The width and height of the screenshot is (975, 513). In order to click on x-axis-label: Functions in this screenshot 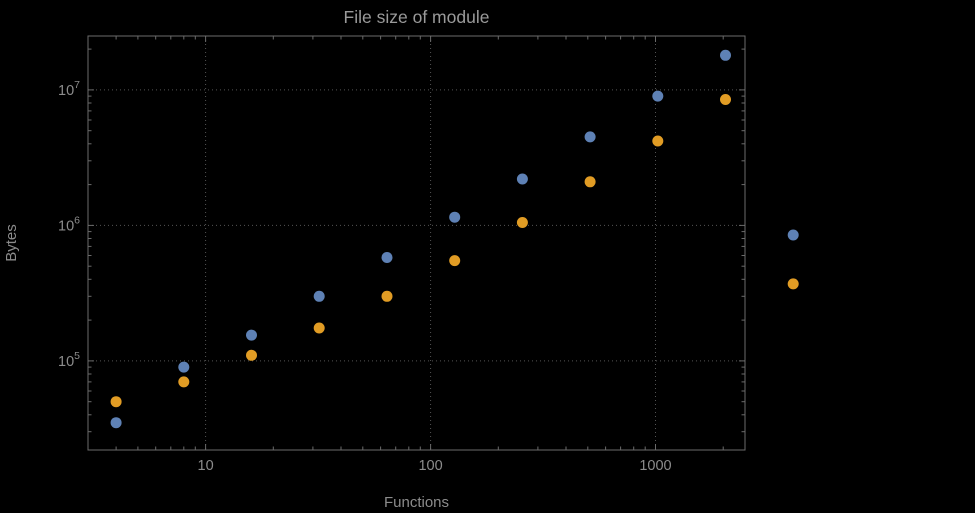, I will do `click(416, 502)`.